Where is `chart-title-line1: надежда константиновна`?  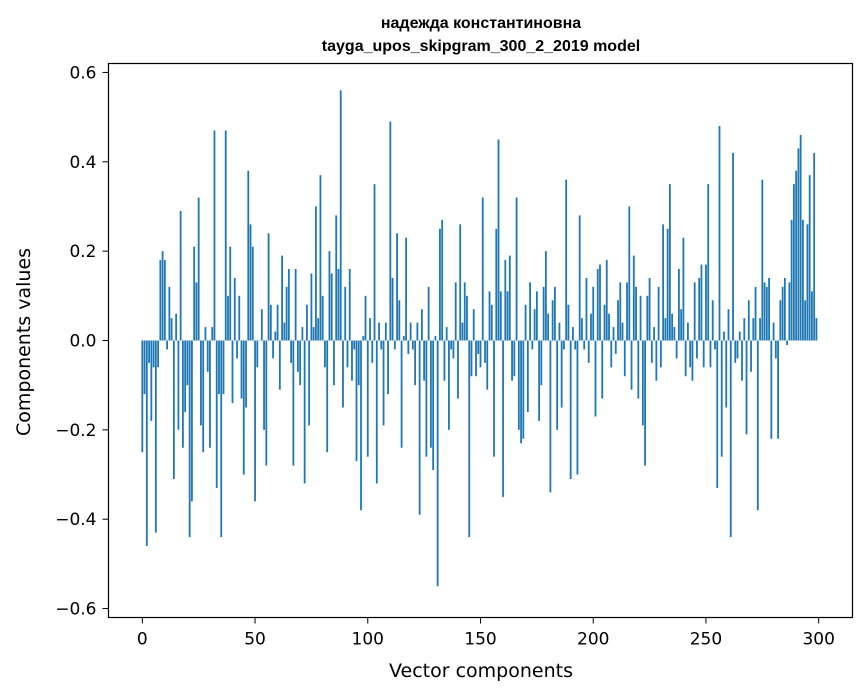
chart-title-line1: надежда константиновна is located at coordinates (481, 23).